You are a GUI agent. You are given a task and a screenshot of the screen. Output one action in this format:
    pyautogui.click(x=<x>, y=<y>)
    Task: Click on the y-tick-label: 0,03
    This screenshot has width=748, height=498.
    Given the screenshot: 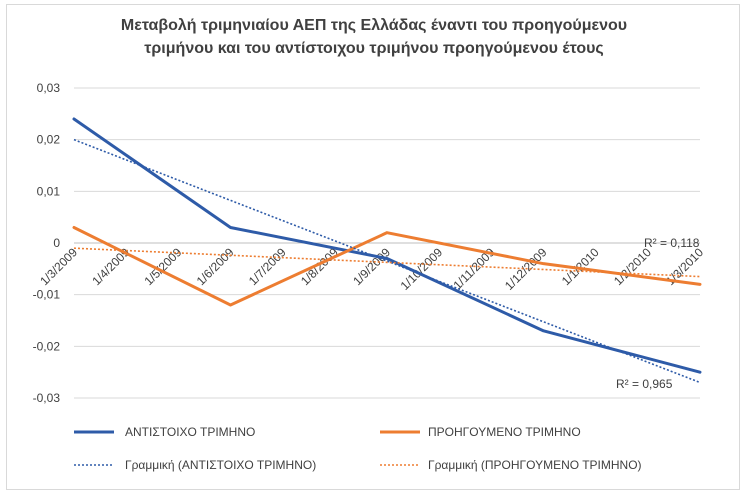 What is the action you would take?
    pyautogui.click(x=49, y=88)
    